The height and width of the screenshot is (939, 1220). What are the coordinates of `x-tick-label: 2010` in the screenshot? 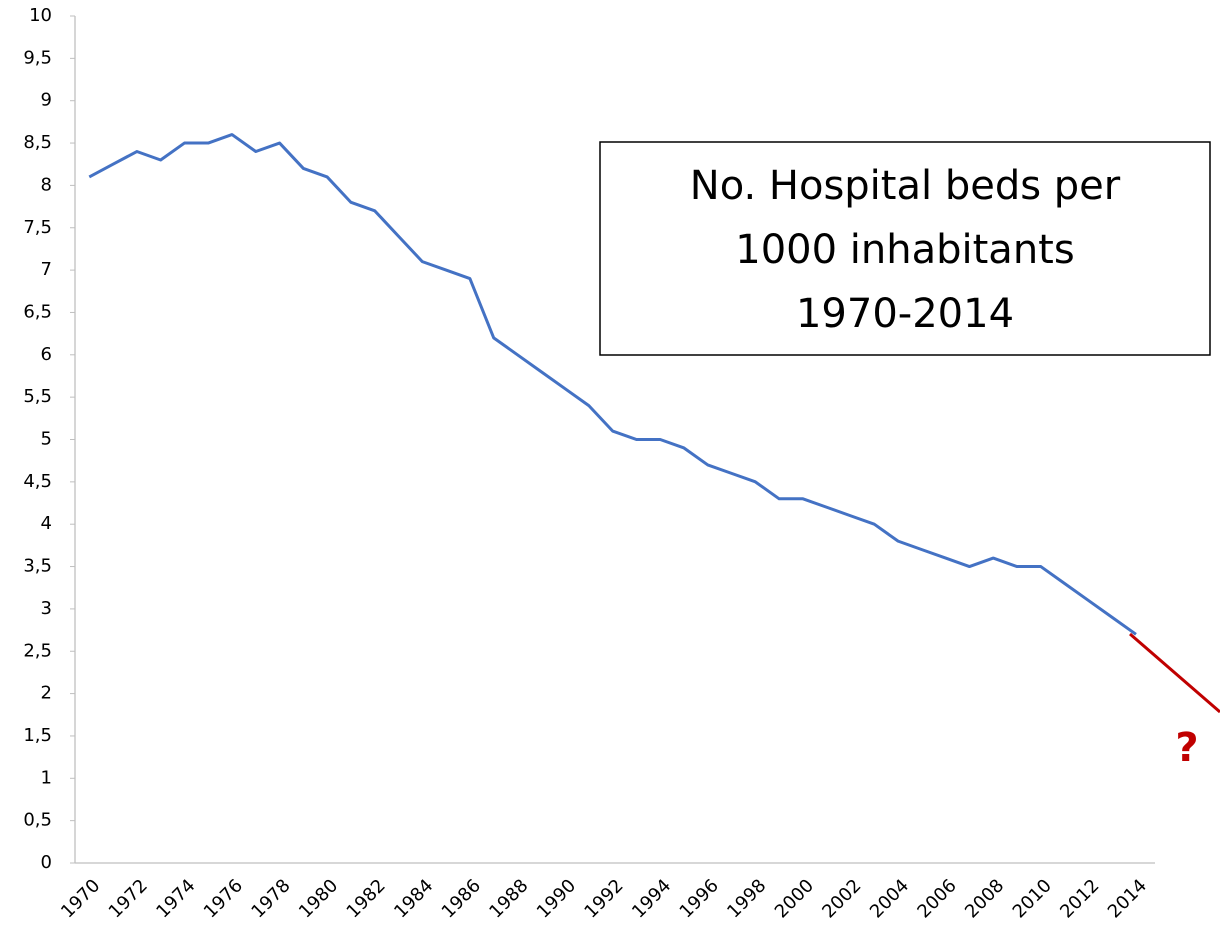 It's located at (1032, 898).